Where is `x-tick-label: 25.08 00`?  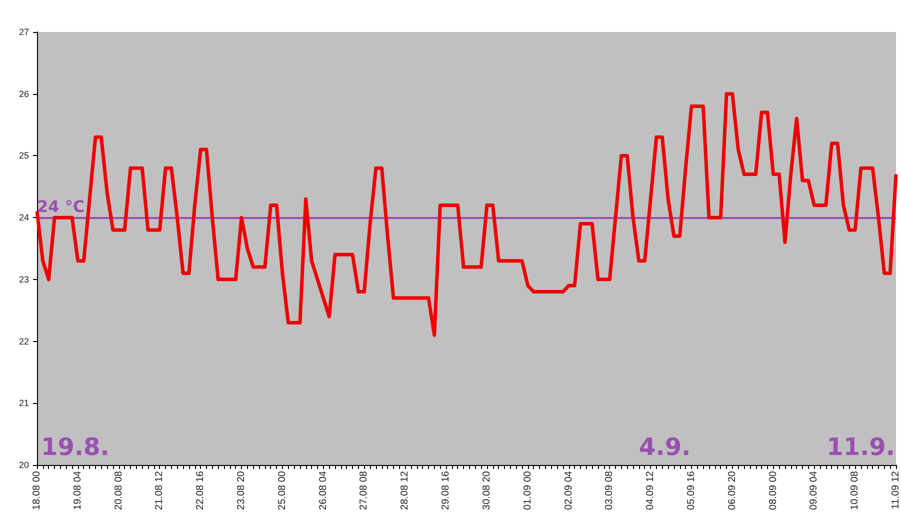
x-tick-label: 25.08 00 is located at coordinates (282, 490).